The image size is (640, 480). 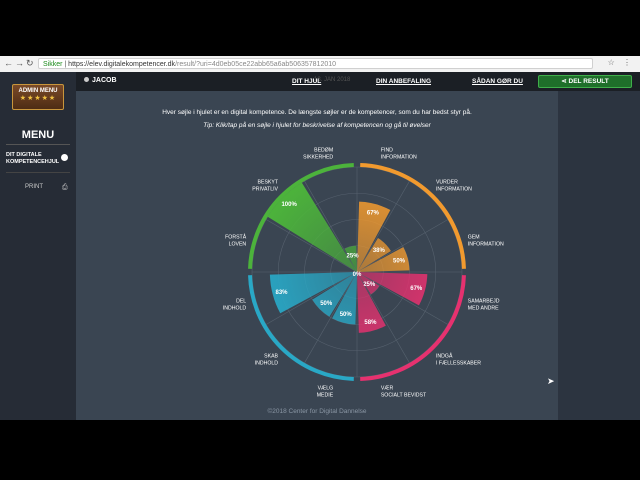 What do you see at coordinates (588, 81) in the screenshot?
I see `share-label: DEL RESULT` at bounding box center [588, 81].